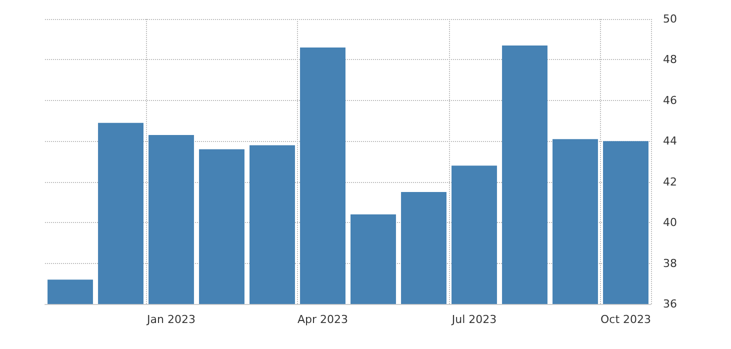 The height and width of the screenshot is (349, 731). What do you see at coordinates (670, 100) in the screenshot?
I see `y-tick-label: 46` at bounding box center [670, 100].